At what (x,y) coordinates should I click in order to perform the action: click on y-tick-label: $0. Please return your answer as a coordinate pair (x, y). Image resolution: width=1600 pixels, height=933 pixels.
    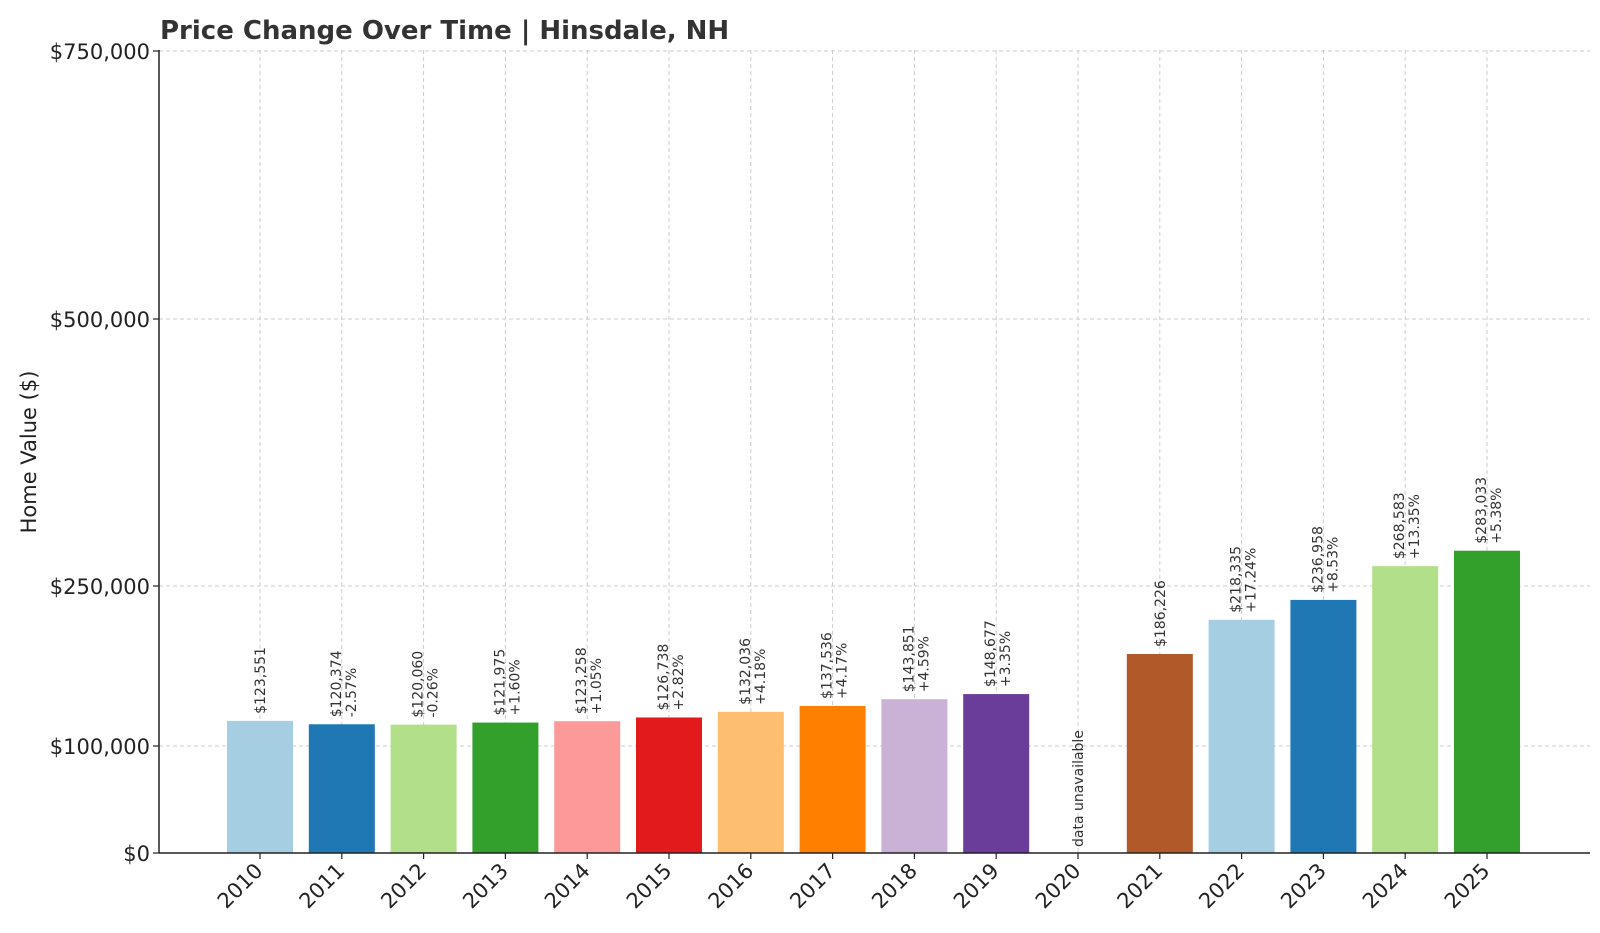
    Looking at the image, I should click on (136, 854).